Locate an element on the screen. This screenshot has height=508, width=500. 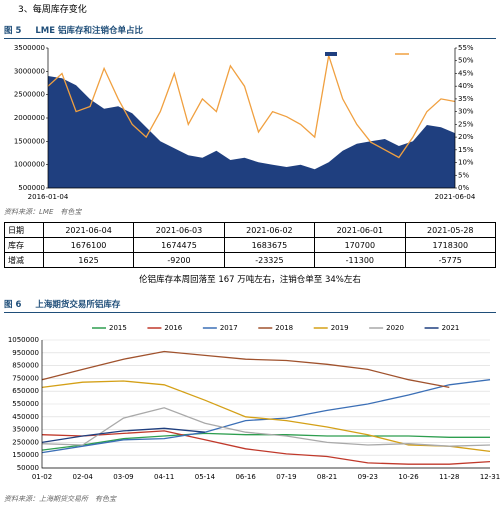
chart-title: LME 铝库存和注销仓单占比 is located at coordinates (89, 31).